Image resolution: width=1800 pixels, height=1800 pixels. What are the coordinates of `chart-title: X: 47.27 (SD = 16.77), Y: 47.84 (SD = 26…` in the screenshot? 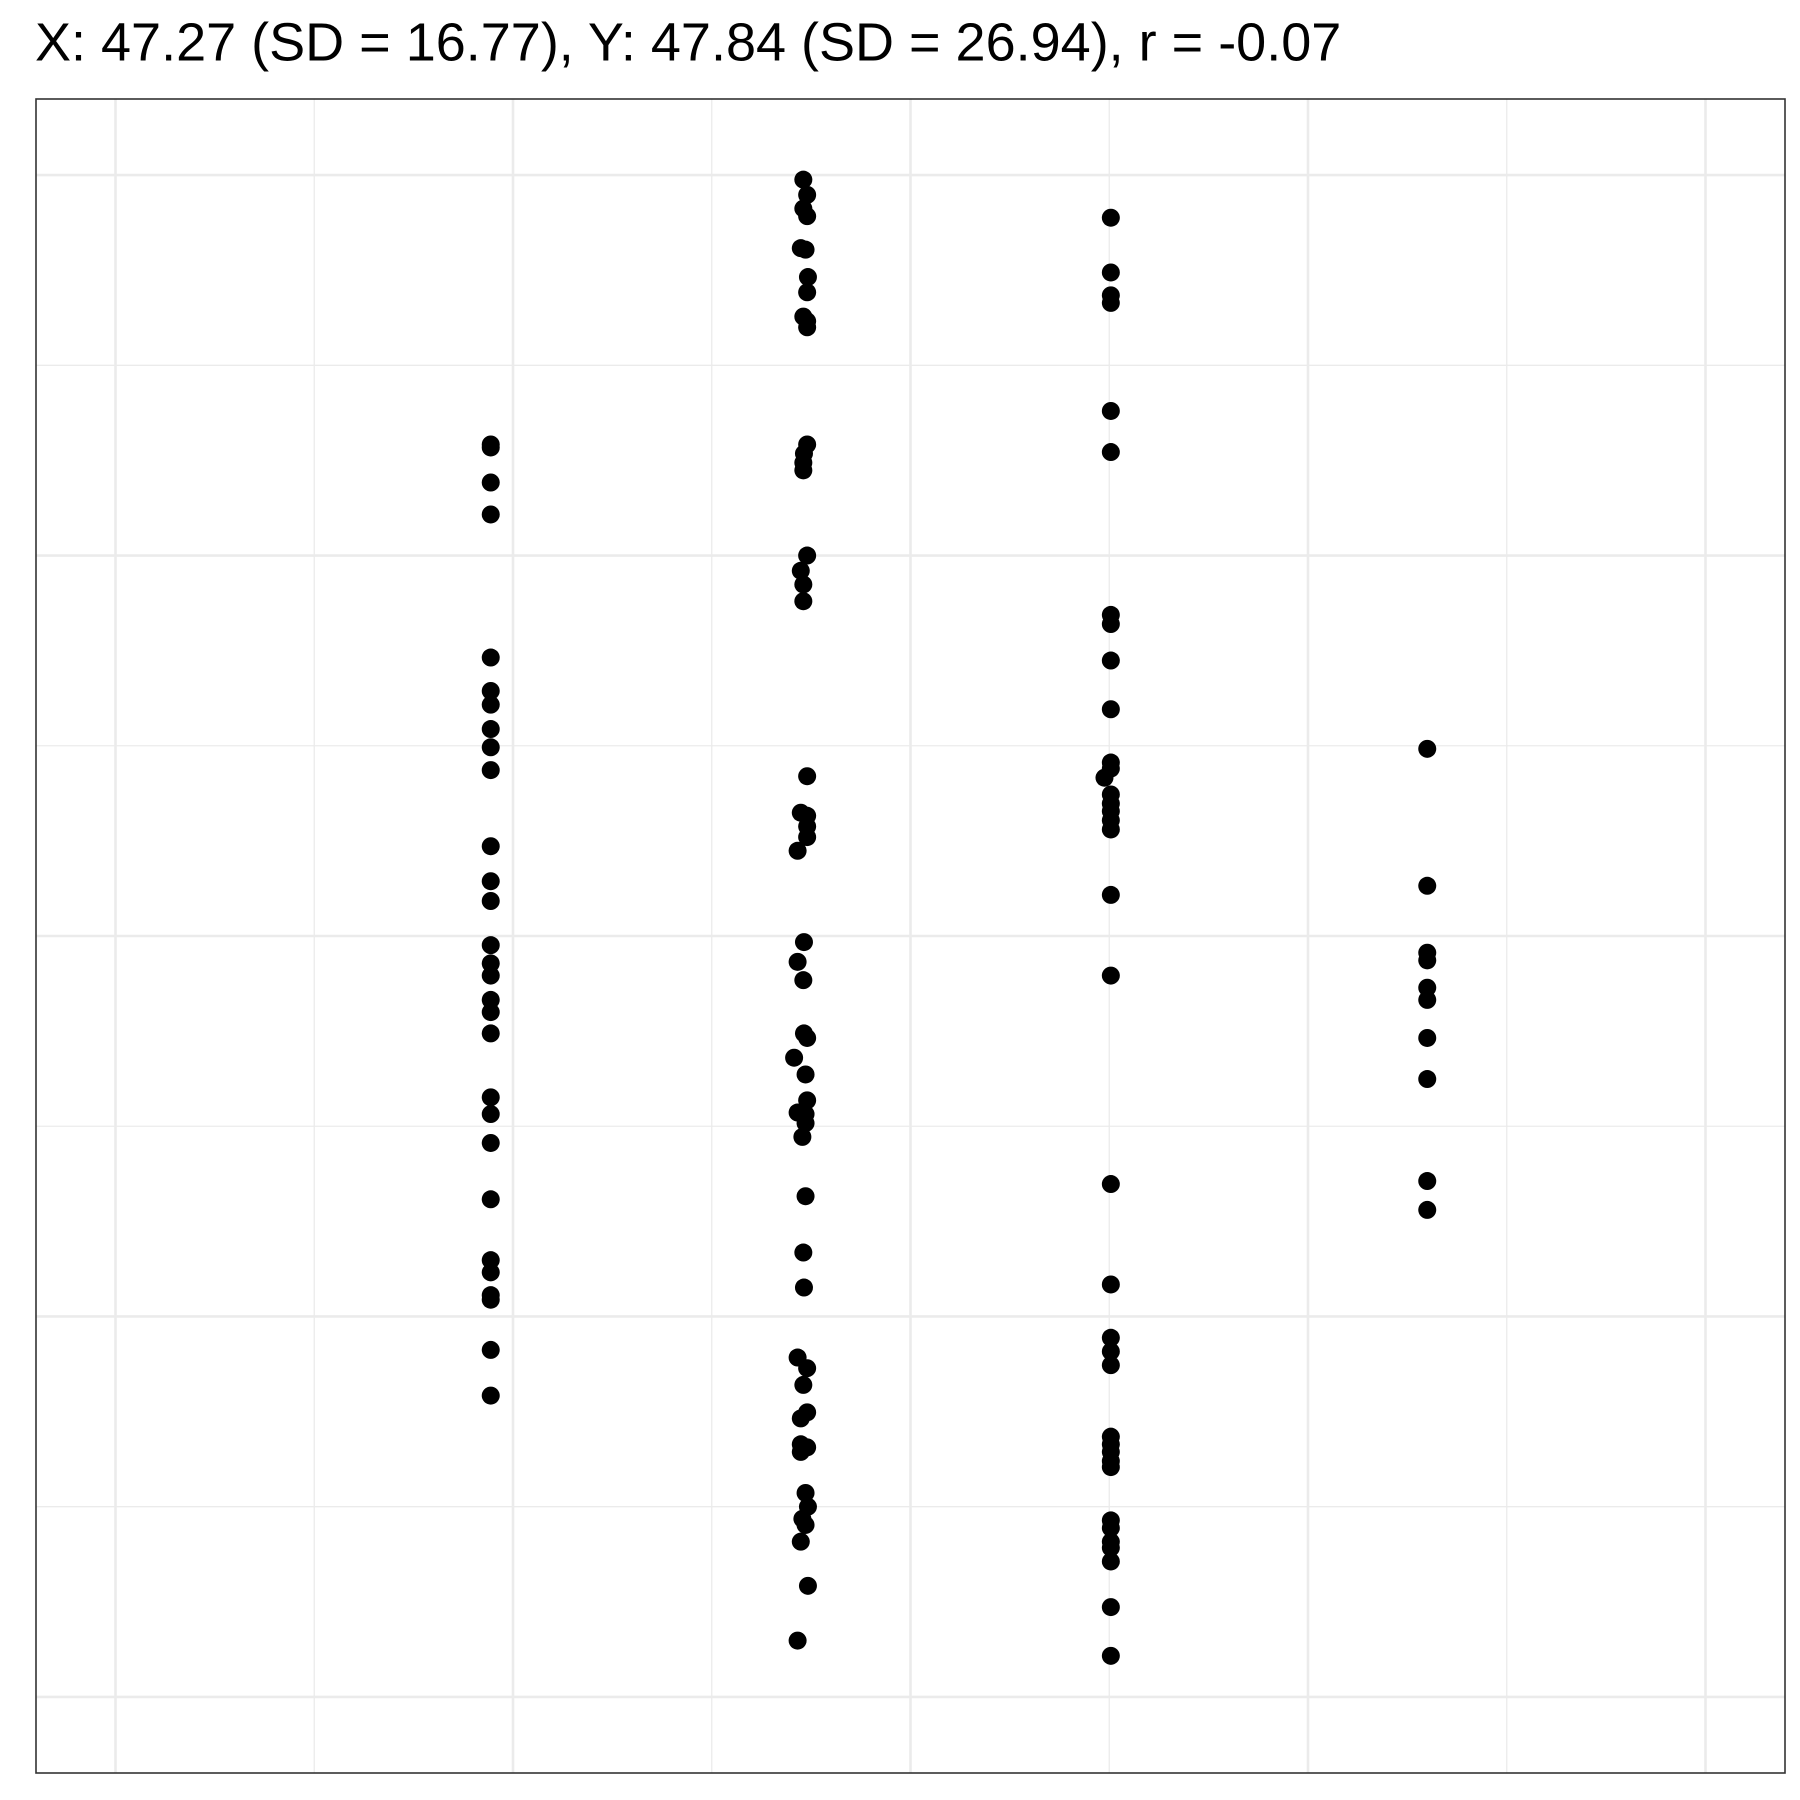 It's located at (688, 42).